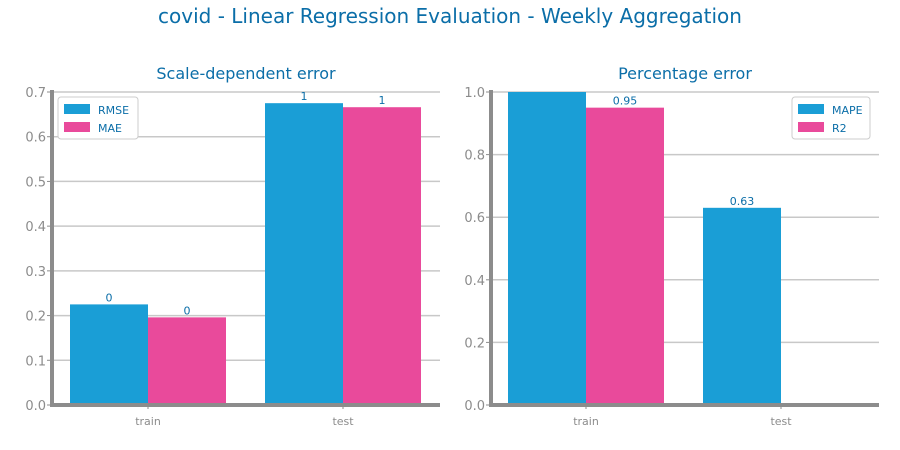 The width and height of the screenshot is (900, 450). I want to click on legend-label: RMSE, so click(113, 110).